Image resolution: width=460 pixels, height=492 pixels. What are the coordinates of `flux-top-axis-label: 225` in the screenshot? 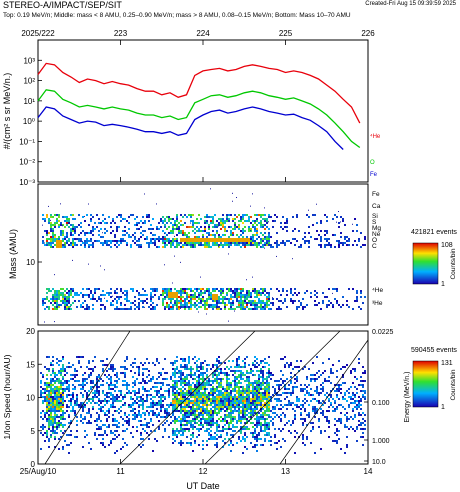 It's located at (286, 33).